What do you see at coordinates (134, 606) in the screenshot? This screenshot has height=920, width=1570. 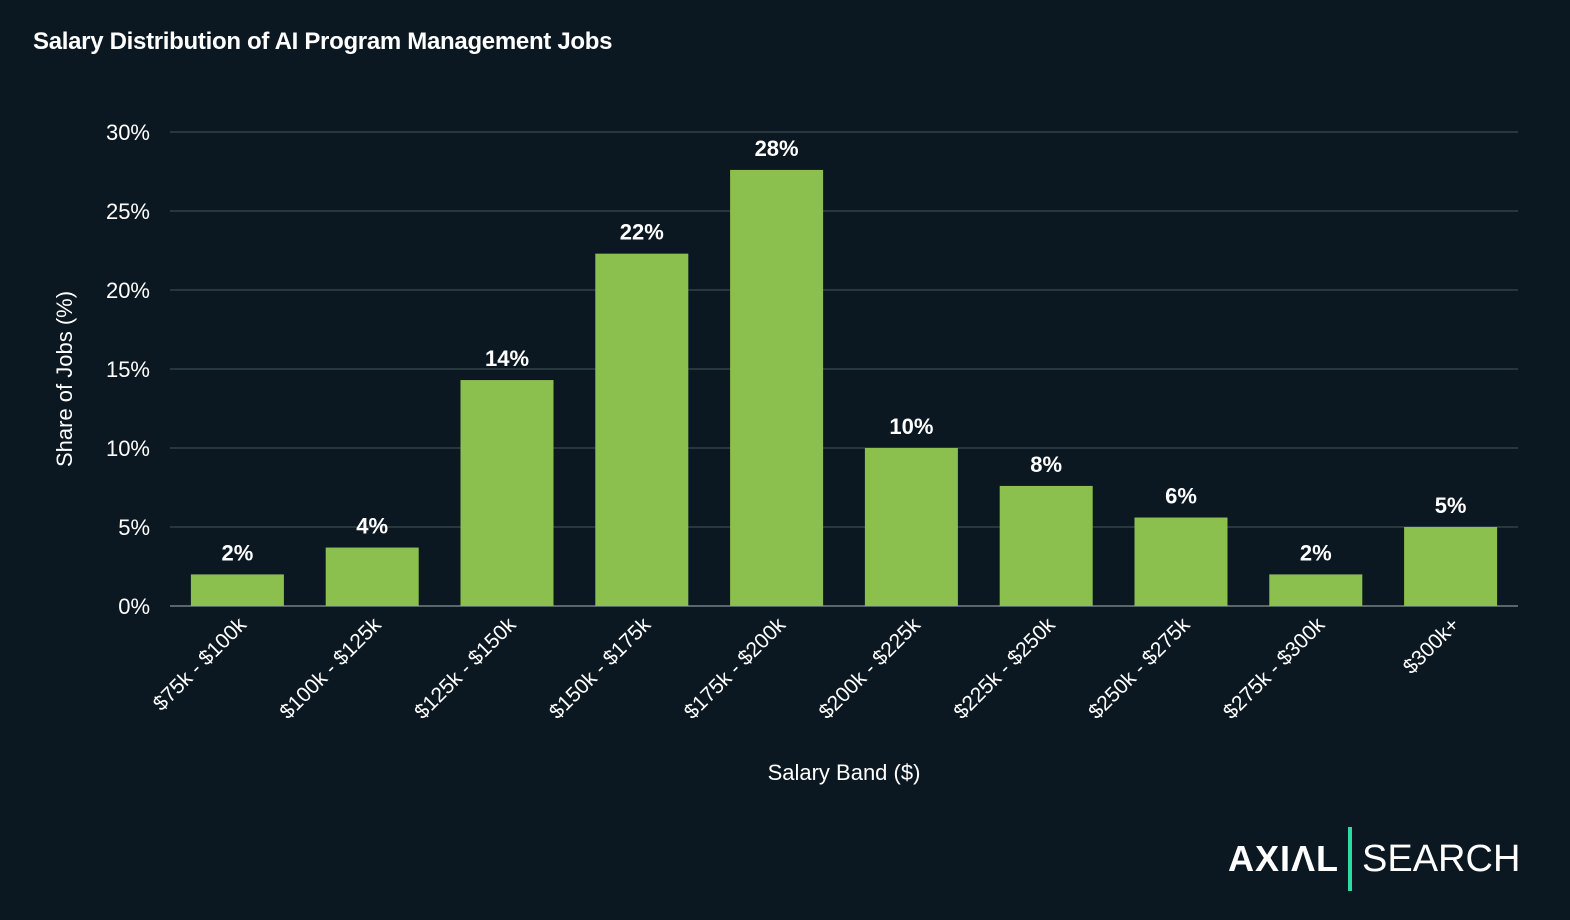 I see `y-tick-label: 0%` at bounding box center [134, 606].